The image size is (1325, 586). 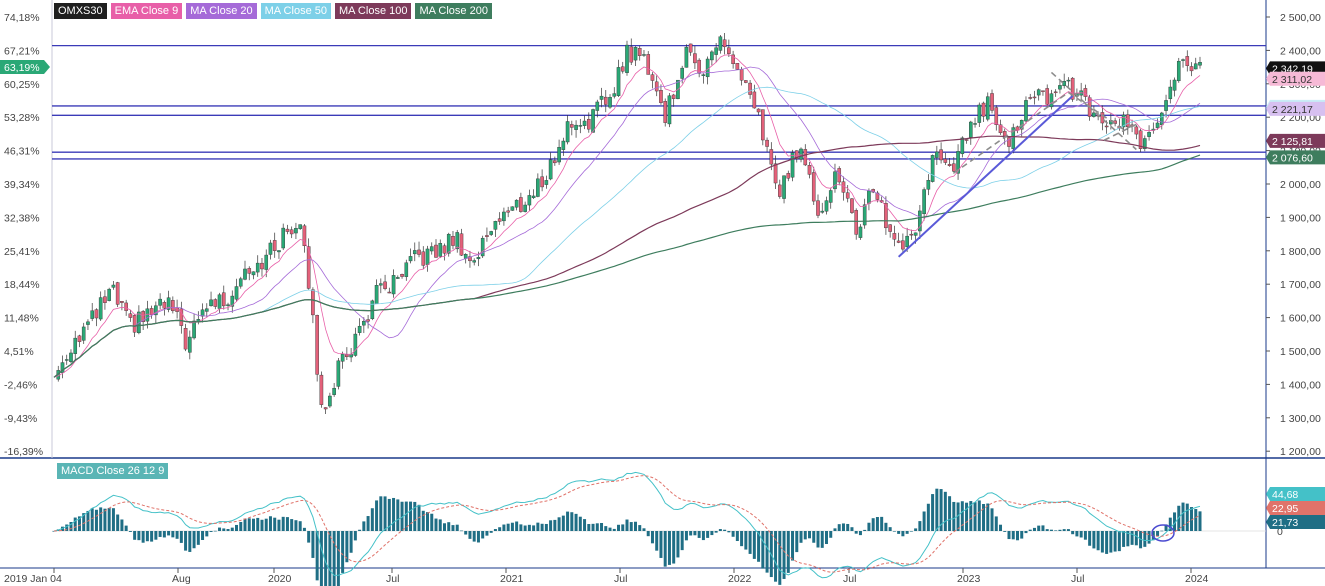 What do you see at coordinates (23, 452) in the screenshot?
I see `y-tick-label-left: -16,39%` at bounding box center [23, 452].